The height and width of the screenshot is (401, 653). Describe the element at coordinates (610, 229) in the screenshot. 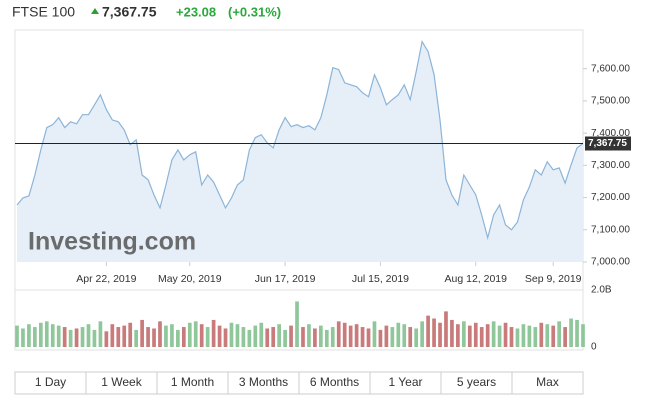

I see `y-tick-label: 7,100.00` at that location.